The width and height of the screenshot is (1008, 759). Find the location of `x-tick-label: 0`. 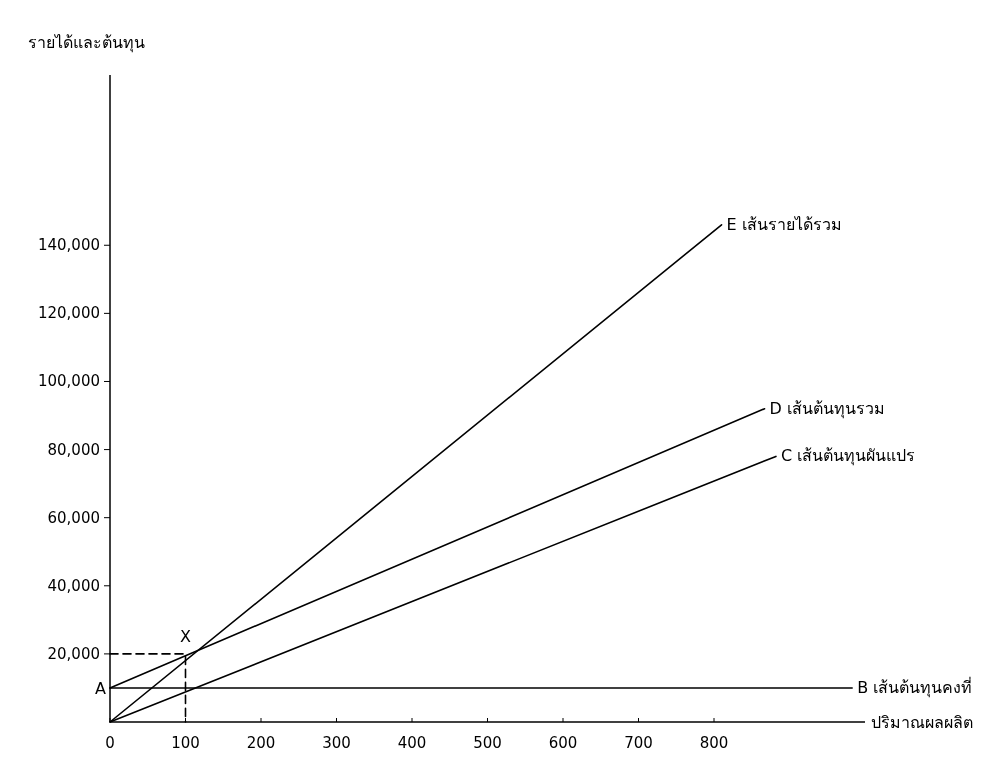

x-tick-label: 0 is located at coordinates (110, 743).